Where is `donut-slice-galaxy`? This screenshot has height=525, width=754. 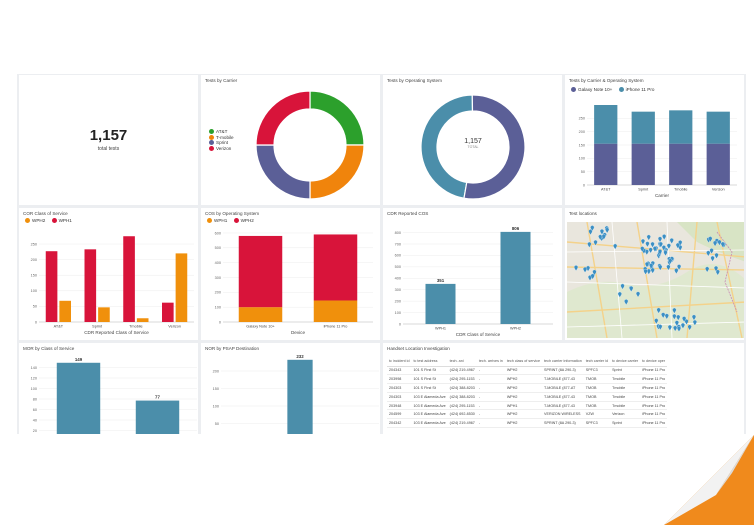
donut-slice-galaxy is located at coordinates (494, 147).